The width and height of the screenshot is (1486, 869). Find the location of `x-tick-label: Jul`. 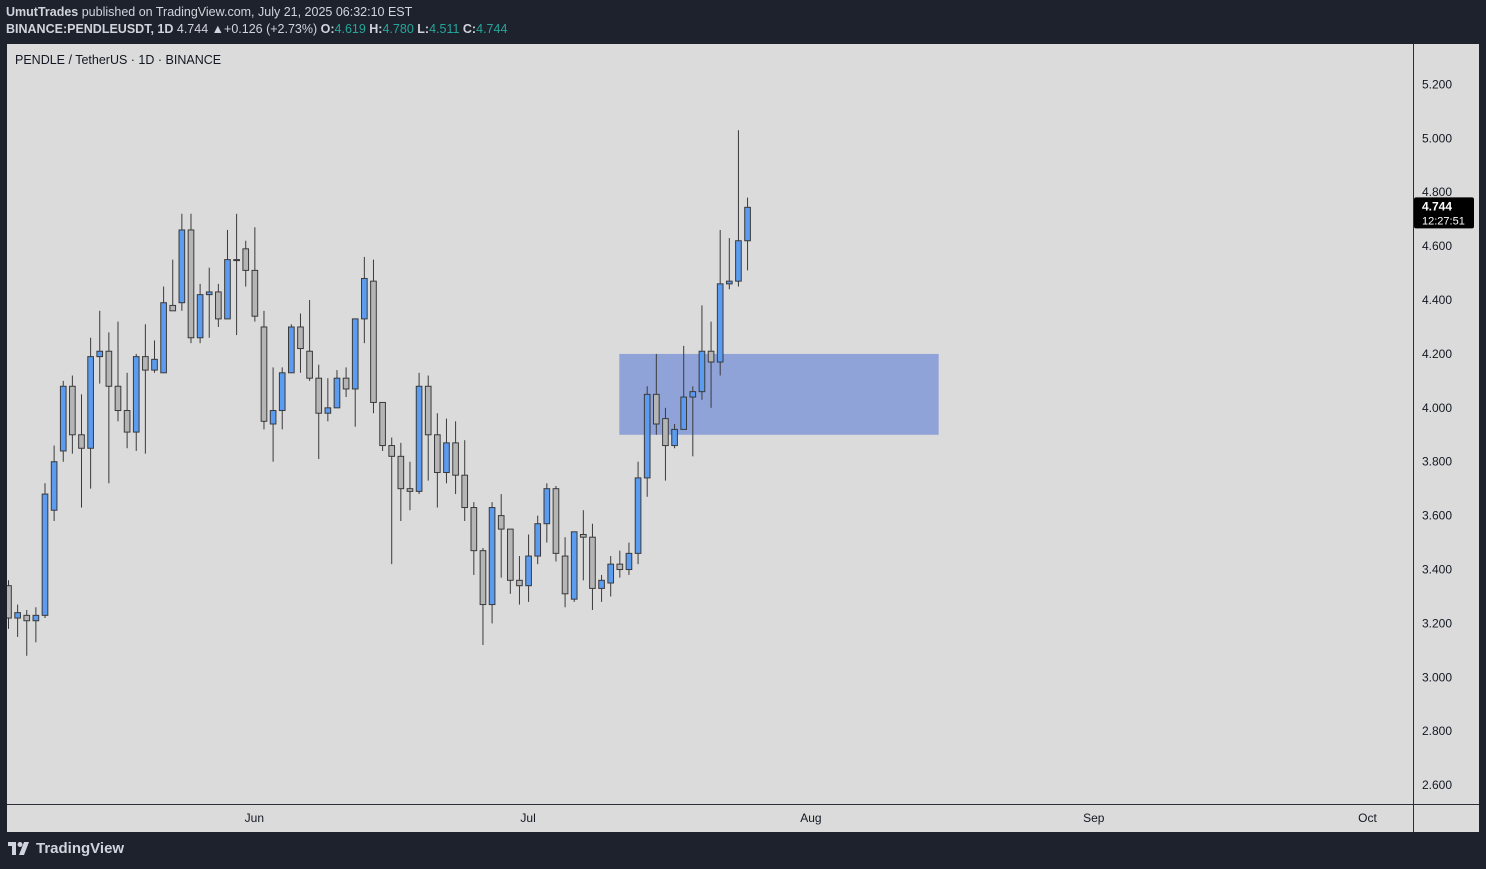

x-tick-label: Jul is located at coordinates (527, 818).